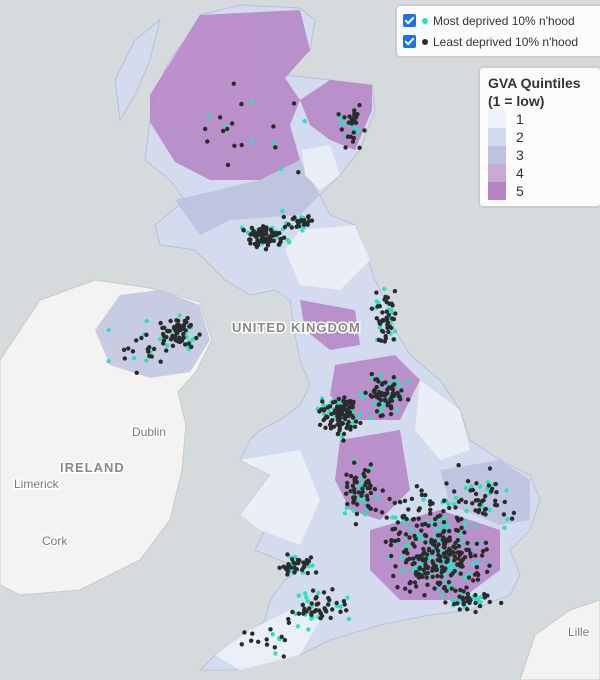 The height and width of the screenshot is (680, 600). I want to click on layer-toggle: Least deprived 10% n'hood, so click(500, 41).